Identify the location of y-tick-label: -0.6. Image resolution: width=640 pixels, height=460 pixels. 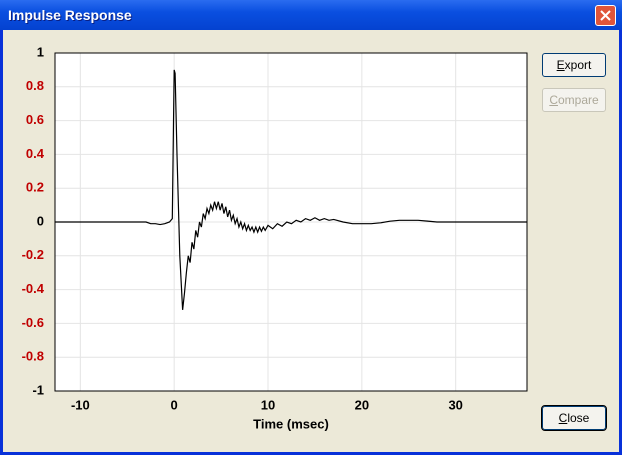
(33, 322).